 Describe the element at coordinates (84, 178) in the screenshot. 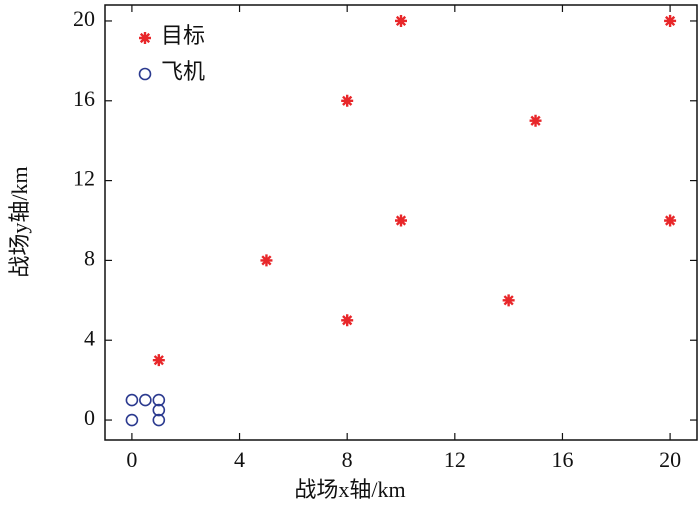

I see `y-tick-label: 12` at that location.